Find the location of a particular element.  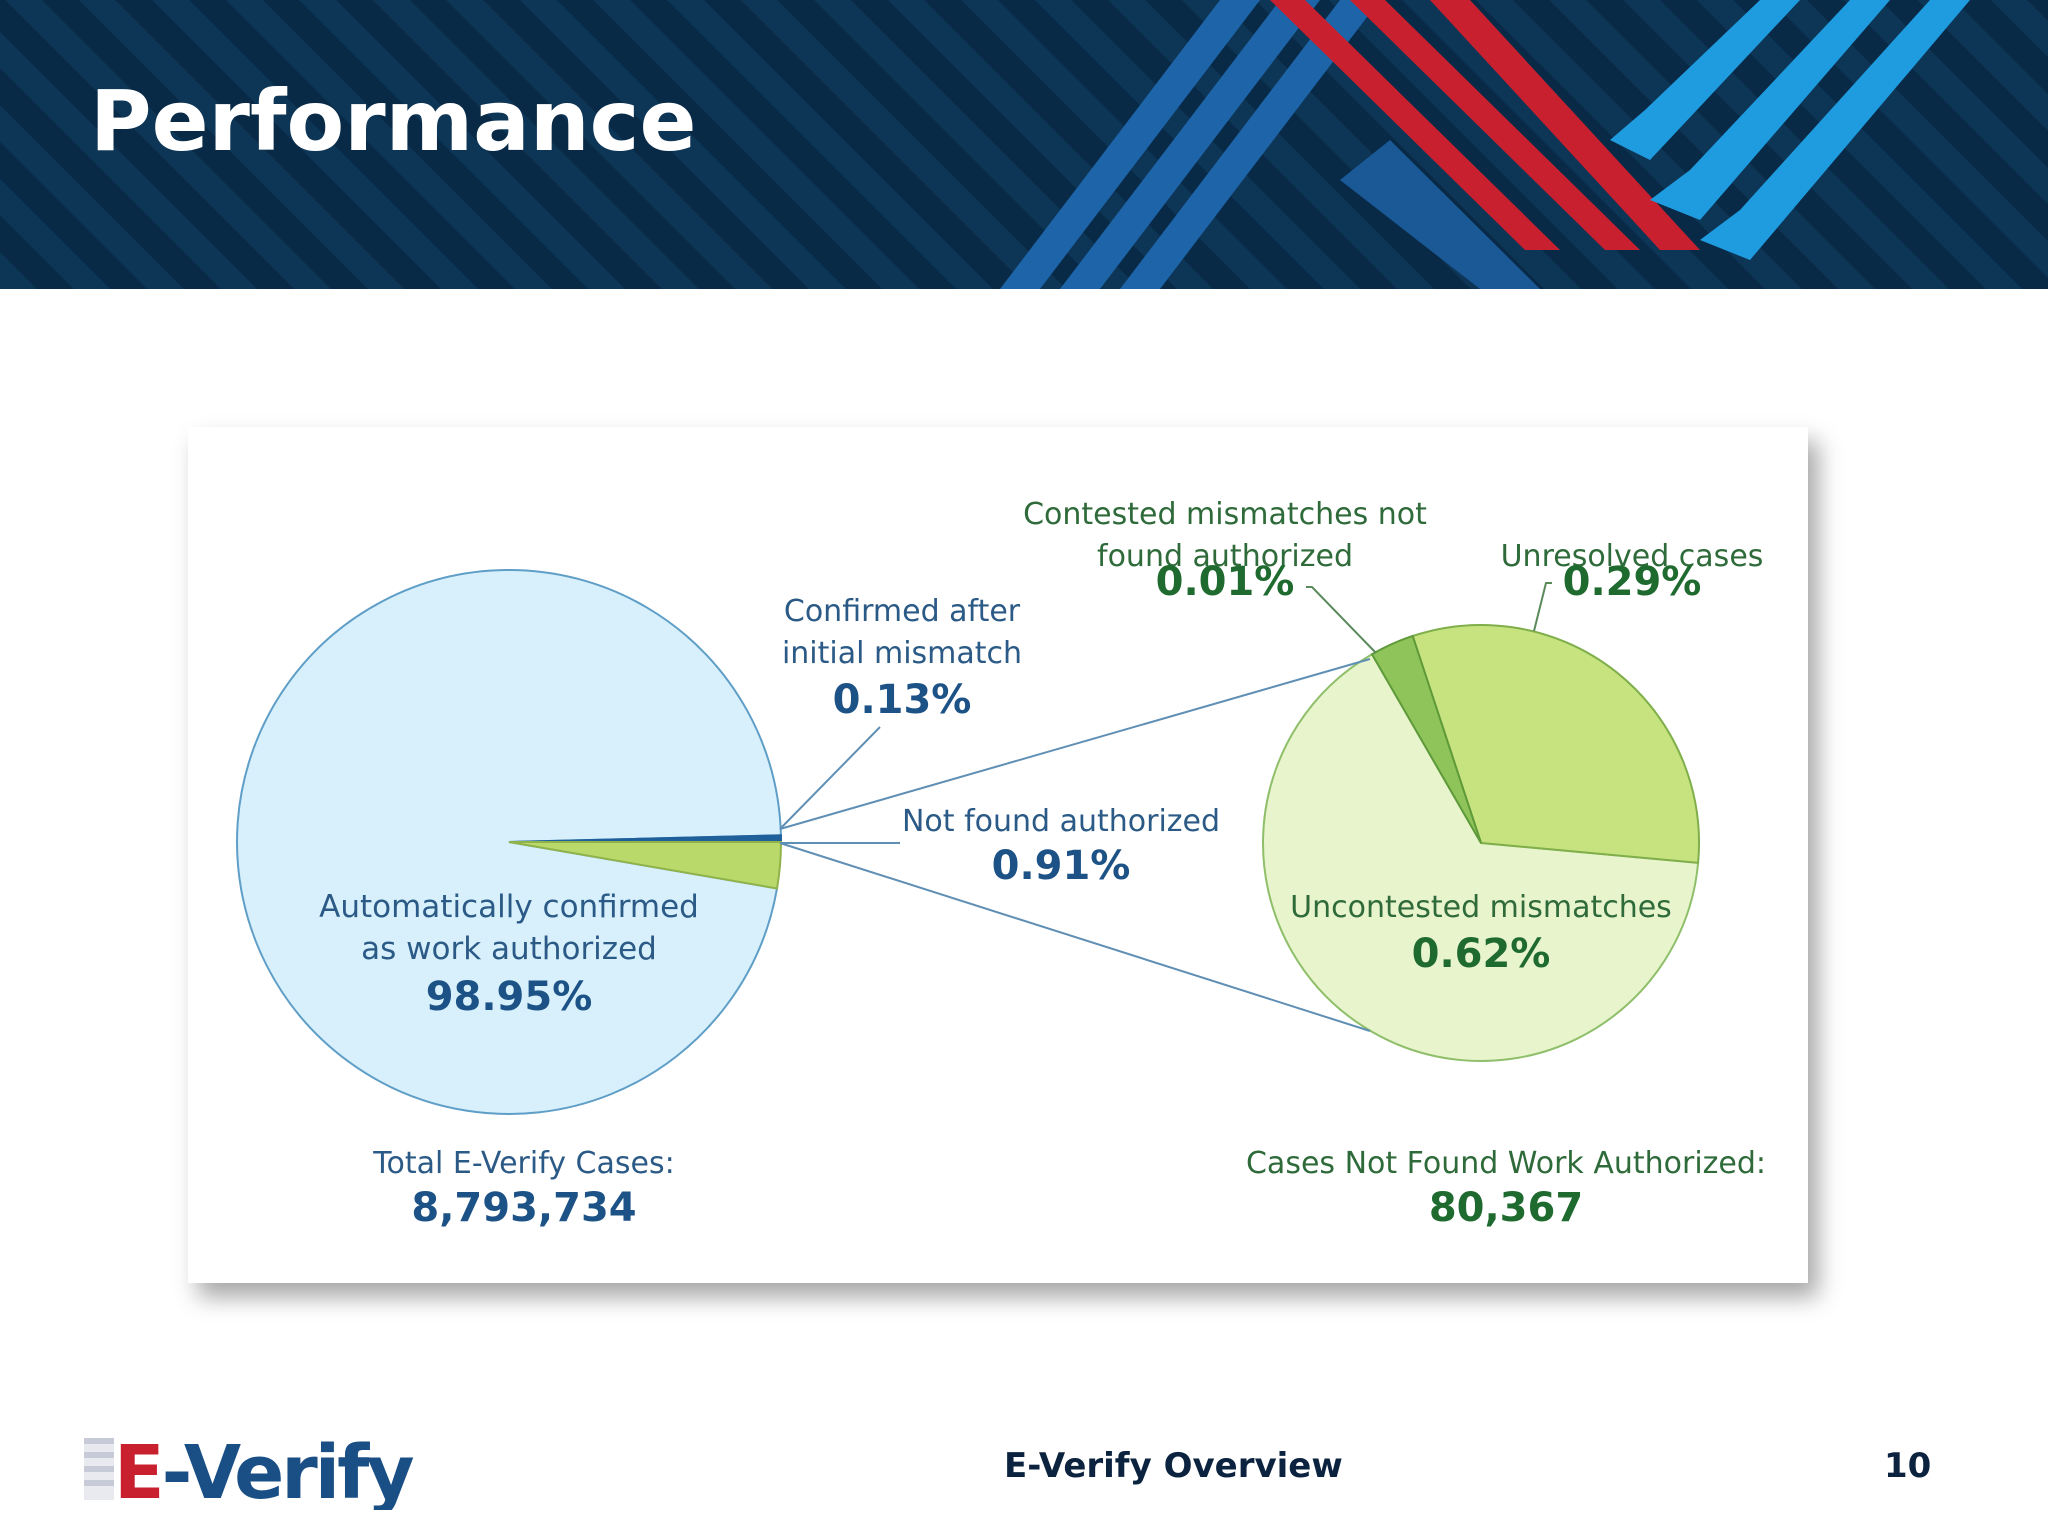

not-authorized-pie is located at coordinates (1481, 843).